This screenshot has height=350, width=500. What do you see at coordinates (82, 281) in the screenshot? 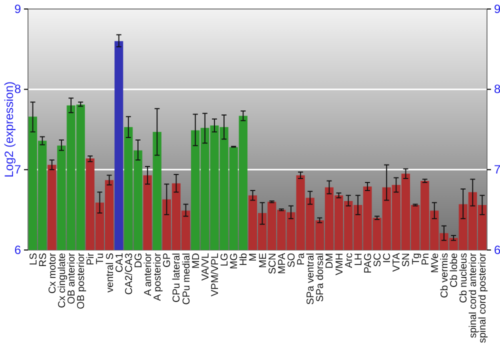
I see `x-tick-label: OB posterior` at bounding box center [82, 281].